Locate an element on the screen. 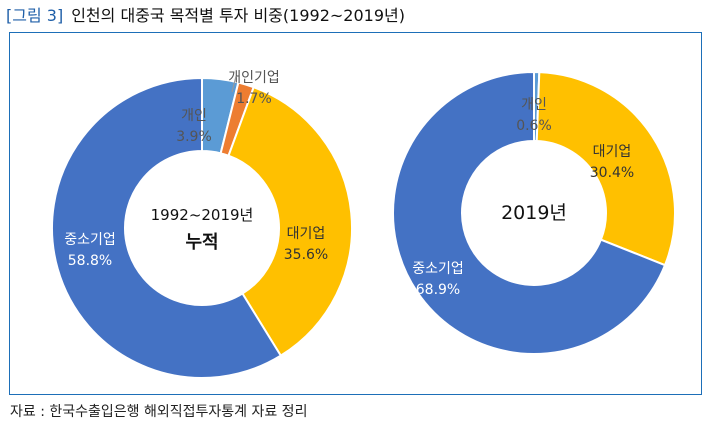 The image size is (714, 432). slice-value-sole-proprietor: 1.7% is located at coordinates (254, 99).